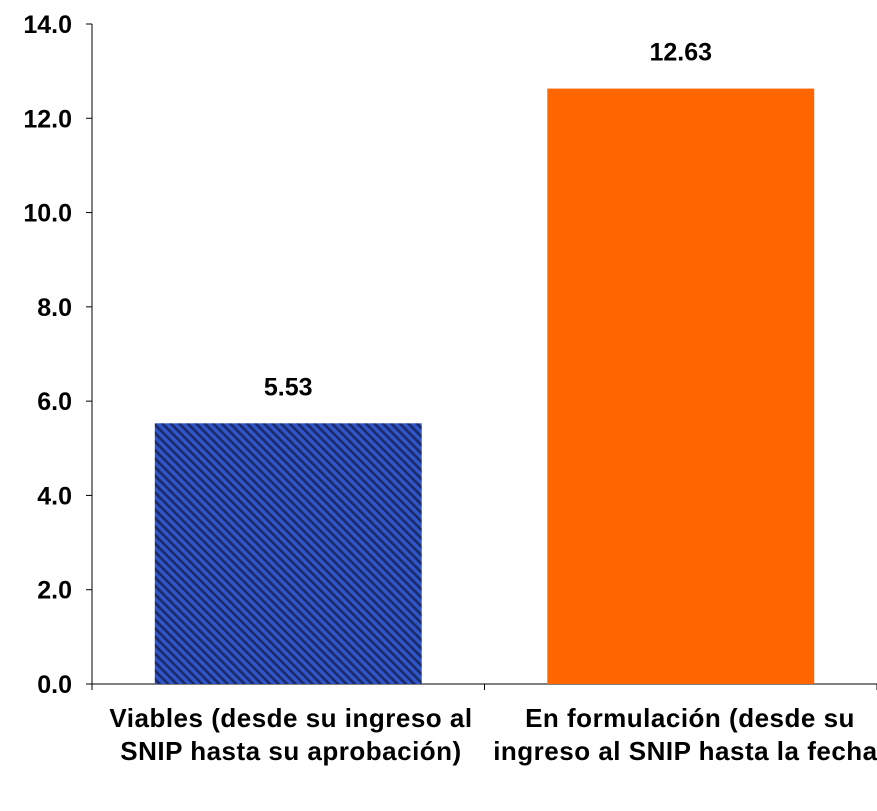  What do you see at coordinates (54, 496) in the screenshot?
I see `y-tick-label: 4.0` at bounding box center [54, 496].